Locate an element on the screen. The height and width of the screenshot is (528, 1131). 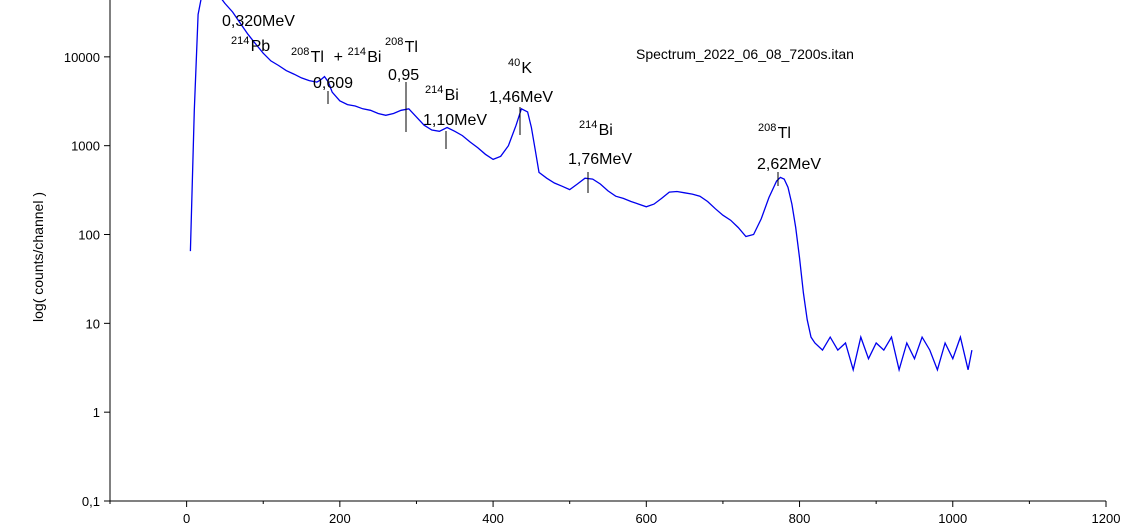
peak-annotation: 208 Tl +214 Bi 0,609 is located at coordinates (336, 75).